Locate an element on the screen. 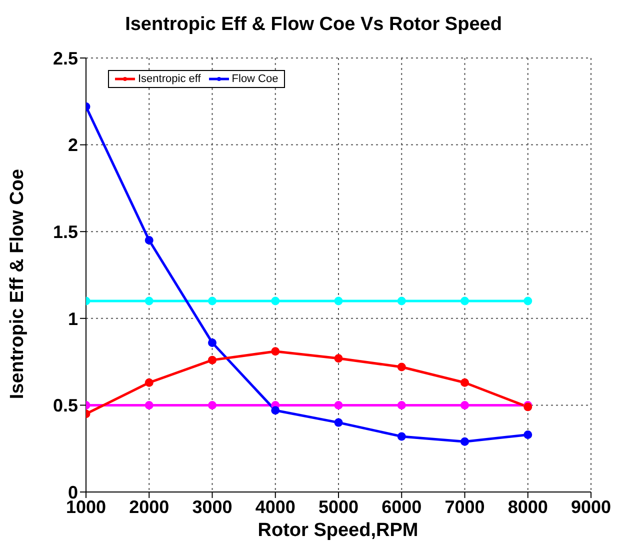 This screenshot has width=627, height=554. y-tick-label: 1.5 is located at coordinates (65, 232).